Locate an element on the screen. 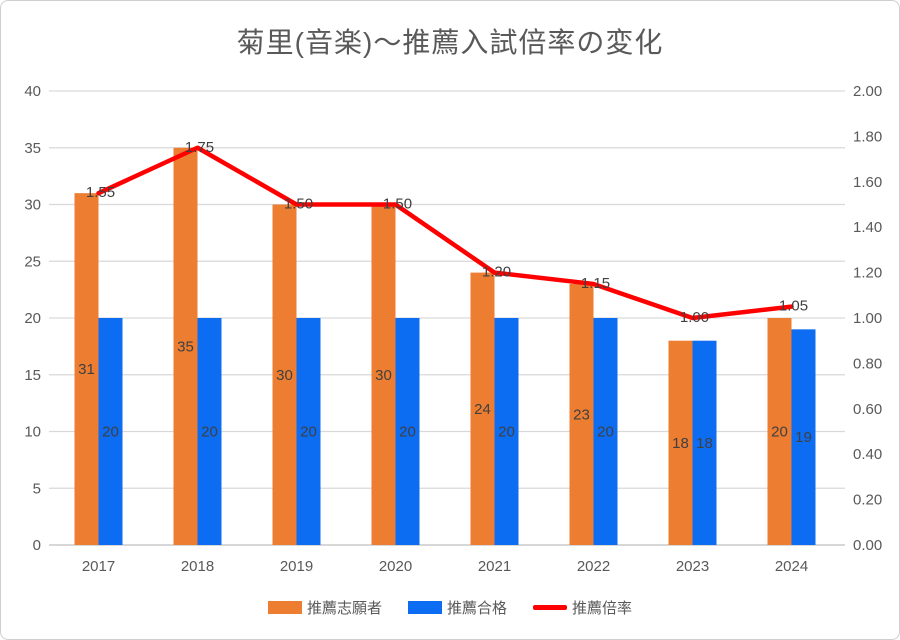  bar-accepted-2018 is located at coordinates (209, 431).